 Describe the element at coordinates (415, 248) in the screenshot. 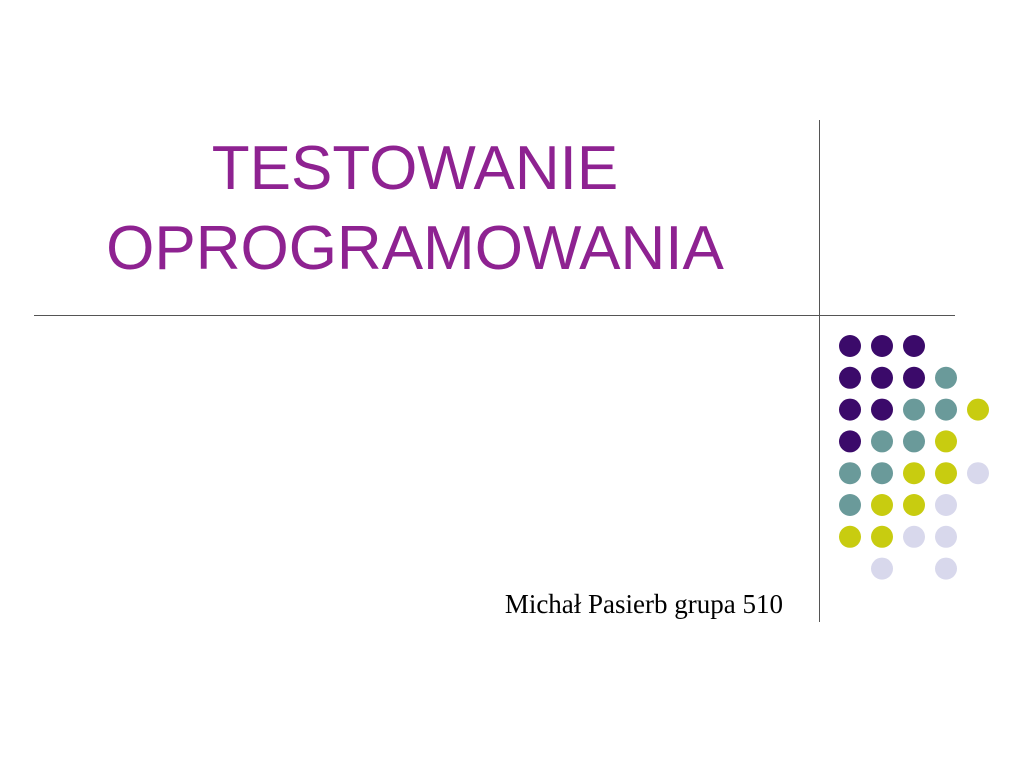

I see `title-line: OPROGRAMOWANIA` at that location.